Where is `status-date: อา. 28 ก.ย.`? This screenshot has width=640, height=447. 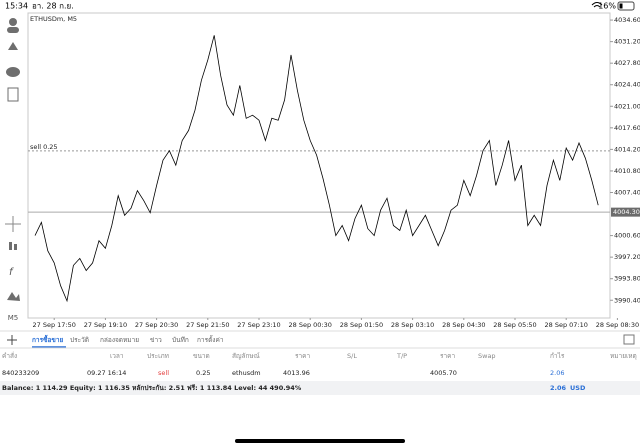 status-date: อา. 28 ก.ย. is located at coordinates (53, 6).